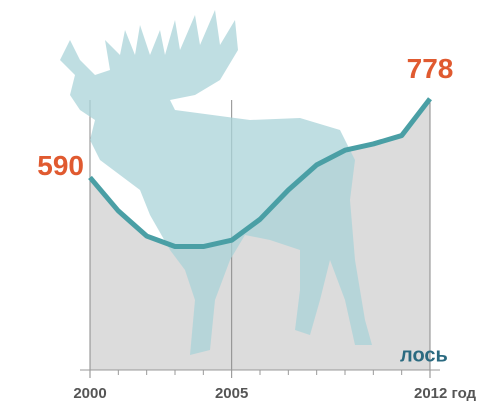 This screenshot has height=409, width=494. Describe the element at coordinates (60, 165) in the screenshot. I see `value-label: 590` at that location.